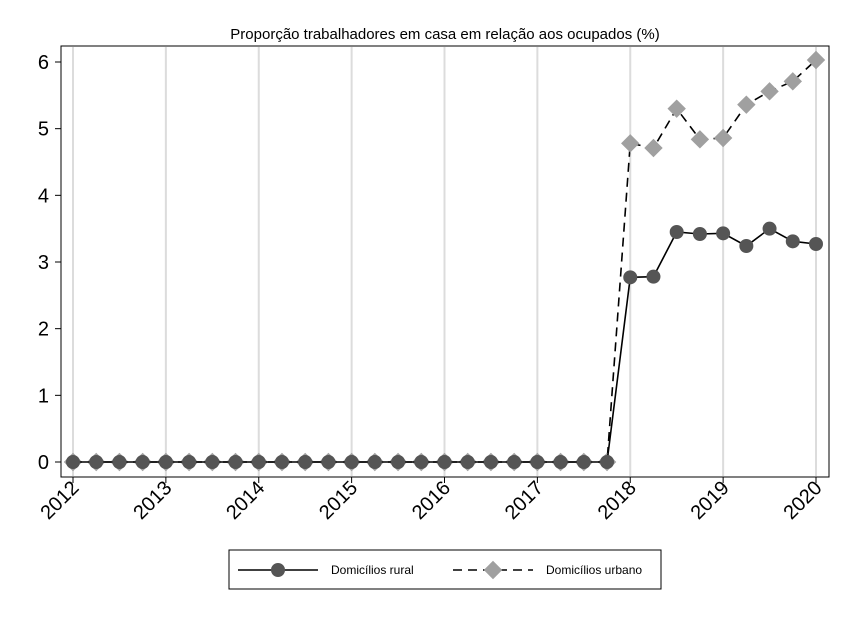  Describe the element at coordinates (710, 500) in the screenshot. I see `x-tick-label-2019: 2019` at that location.